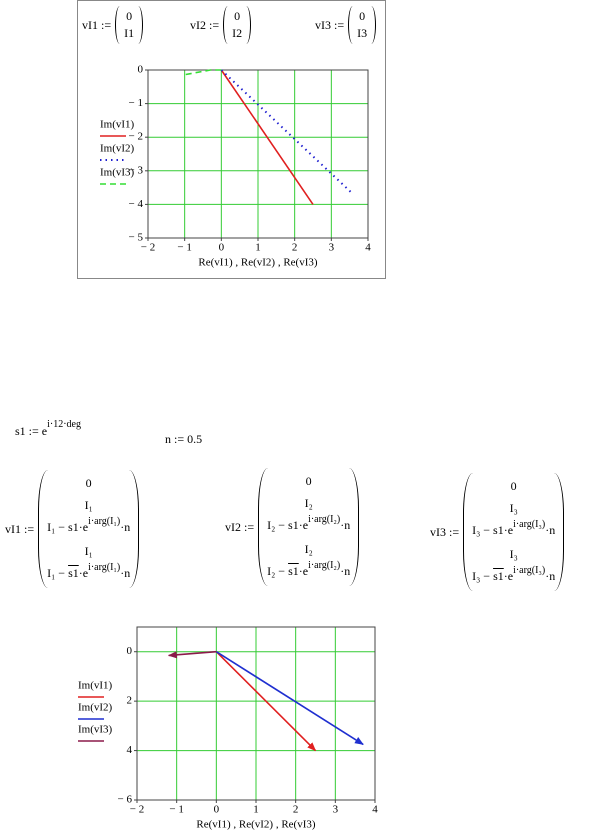 This screenshot has width=595, height=837. I want to click on y-tick-label: − 6, so click(125, 800).